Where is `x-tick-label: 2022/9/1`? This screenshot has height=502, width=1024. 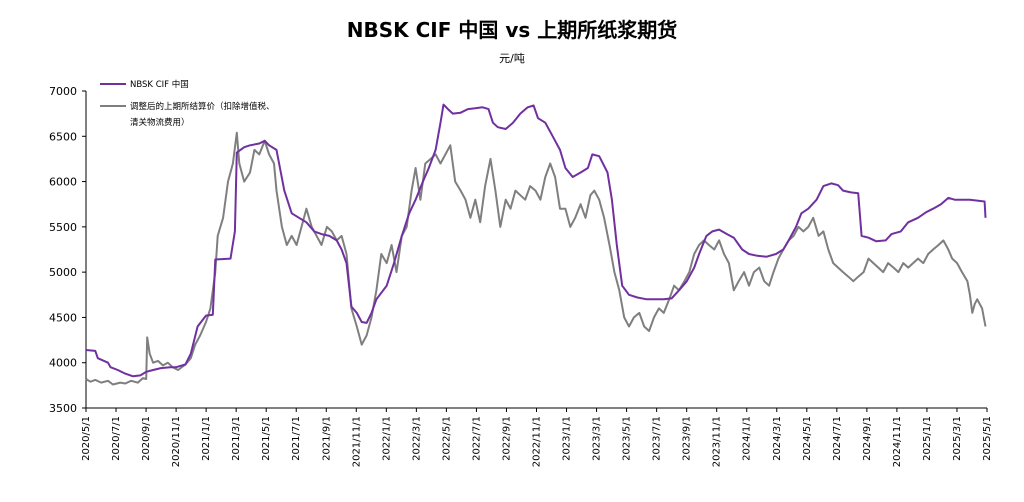
x-tick-label: 2022/9/1 is located at coordinates (506, 438).